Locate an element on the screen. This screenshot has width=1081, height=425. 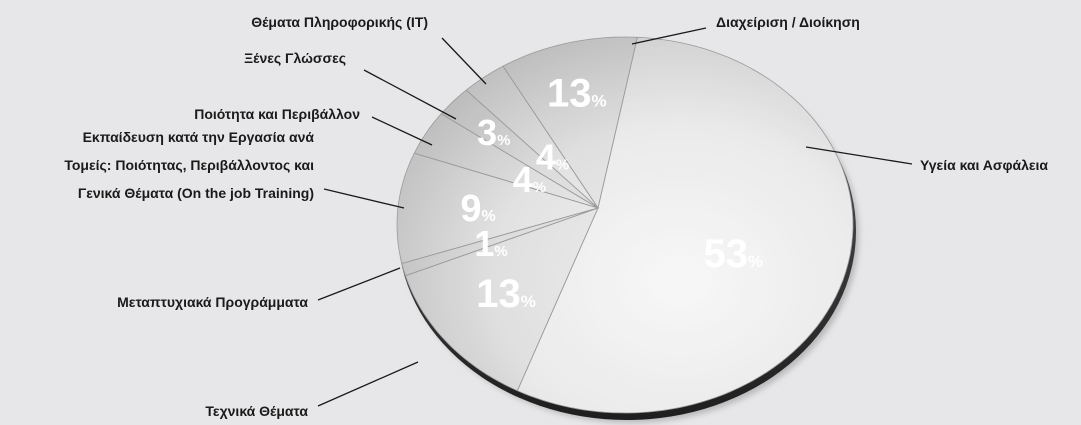
pie-slice-it-percent: 4% is located at coordinates (552, 157).